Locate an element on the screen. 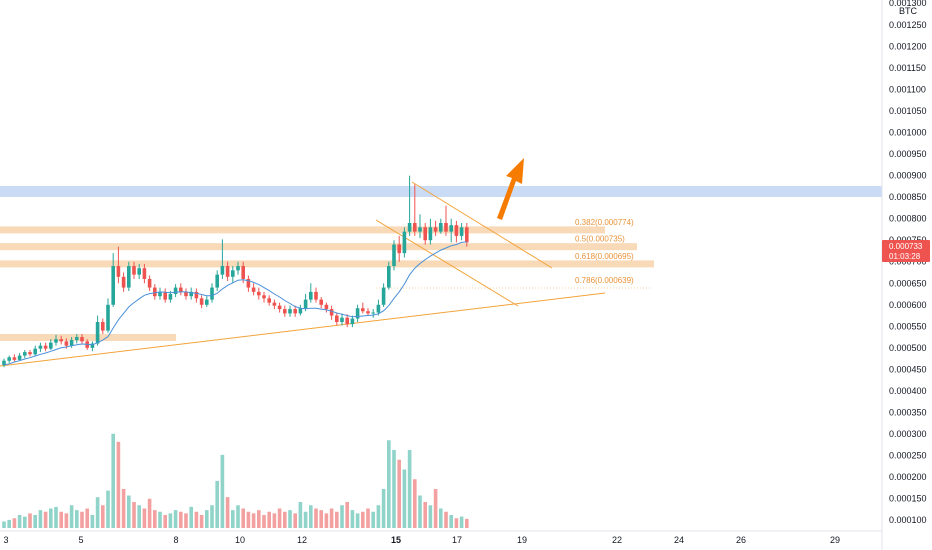 The height and width of the screenshot is (550, 932). price-tick-label: 0.000150 is located at coordinates (908, 498).